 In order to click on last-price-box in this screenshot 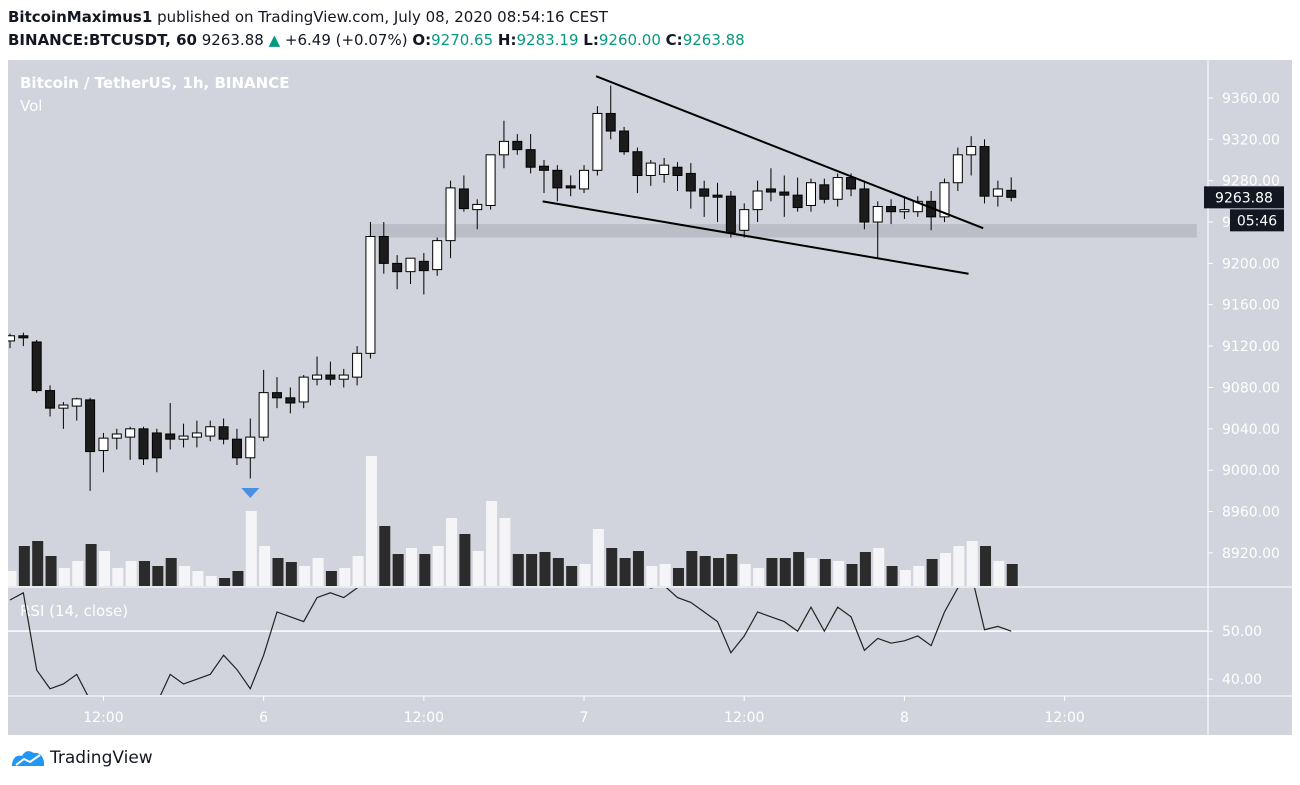, I will do `click(1244, 197)`.